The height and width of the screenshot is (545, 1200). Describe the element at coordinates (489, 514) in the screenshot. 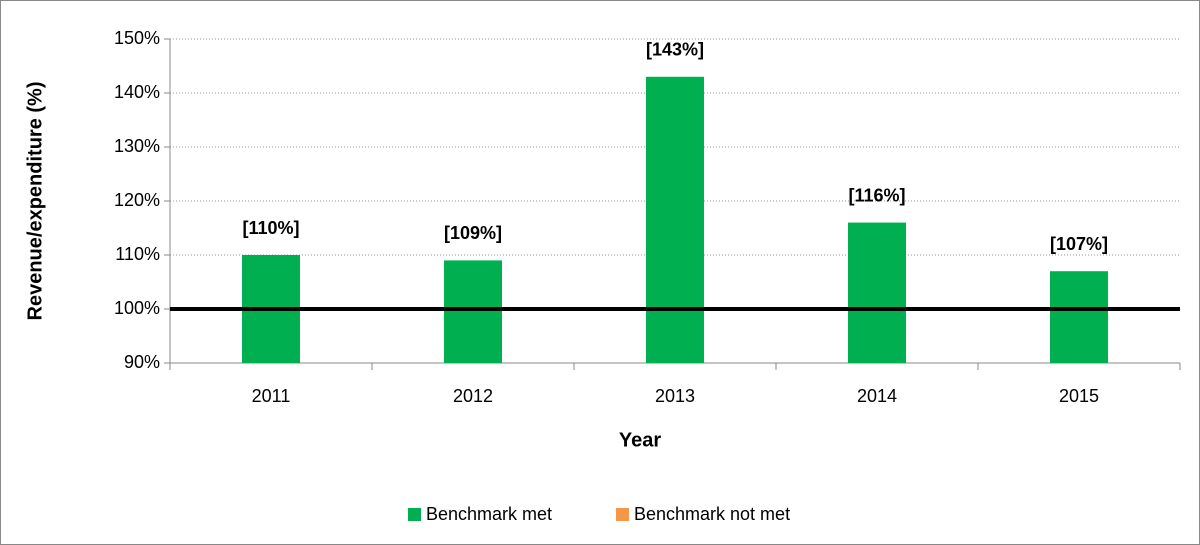

I see `legend-label: Benchmark met` at that location.